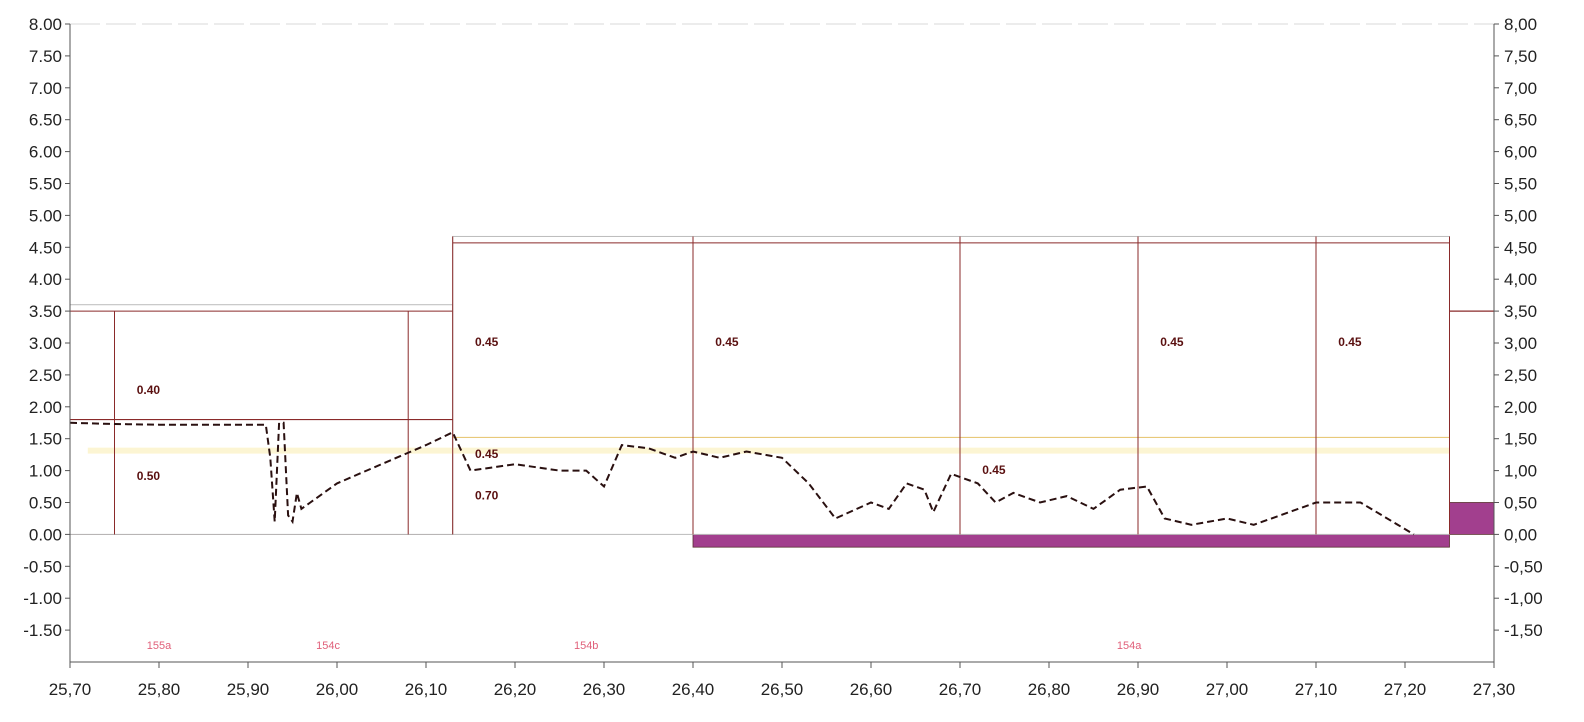 Image resolution: width=1584 pixels, height=722 pixels. I want to click on section-label: 155a, so click(159, 646).